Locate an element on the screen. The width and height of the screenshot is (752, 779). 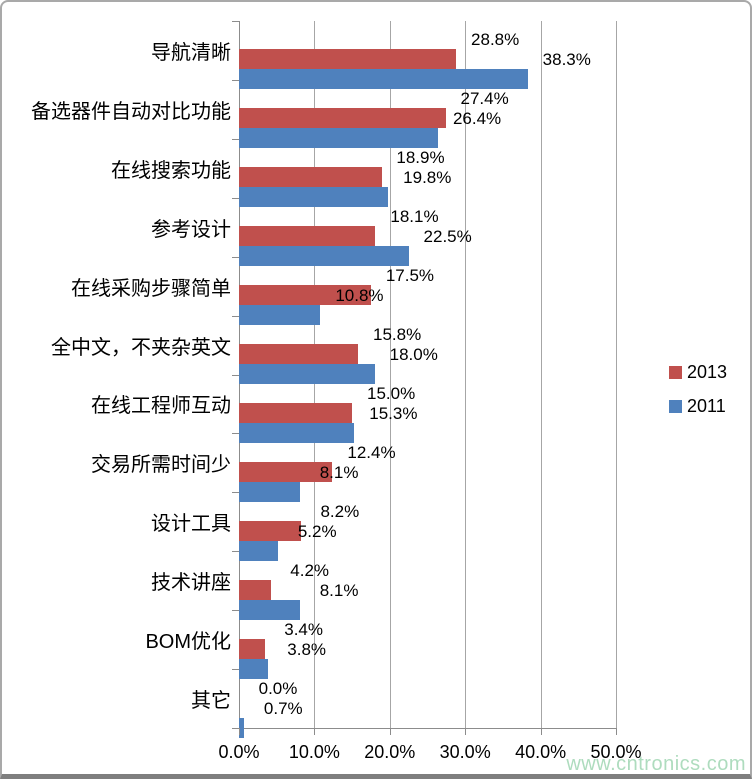
data-label-2011: 19.8% is located at coordinates (427, 178).